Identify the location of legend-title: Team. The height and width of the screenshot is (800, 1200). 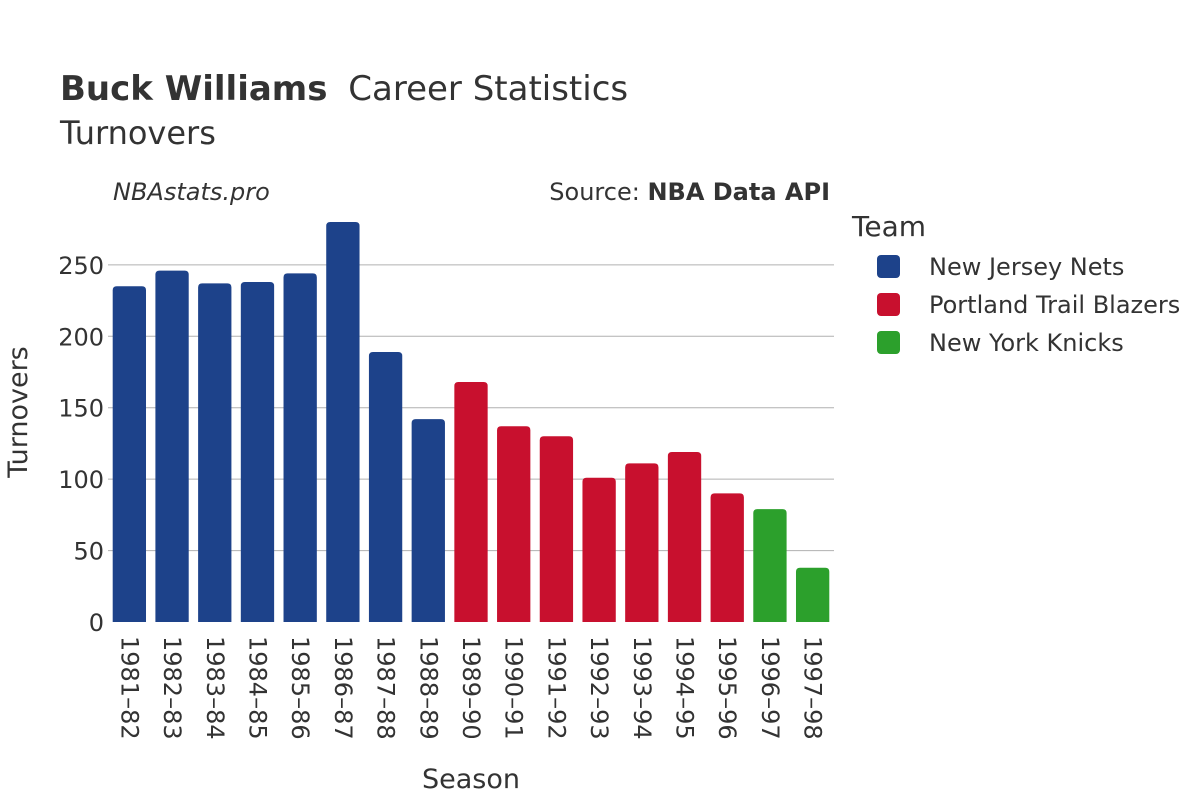
(888, 226).